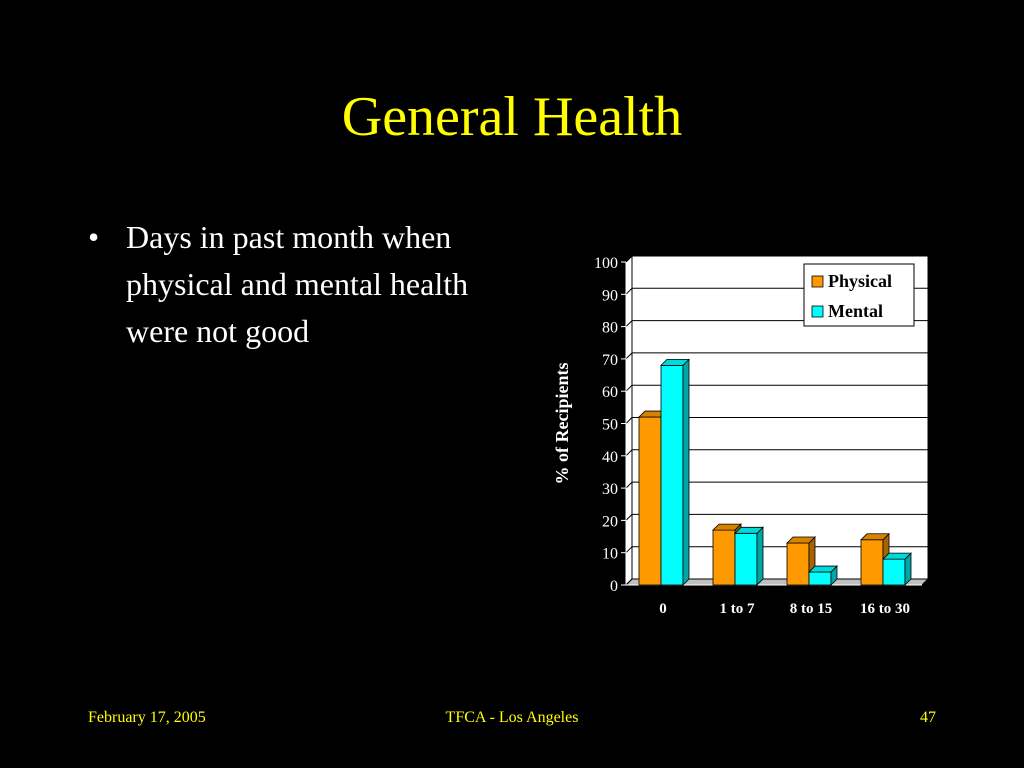  Describe the element at coordinates (737, 609) in the screenshot. I see `x-tick-label: 1 to 7` at that location.